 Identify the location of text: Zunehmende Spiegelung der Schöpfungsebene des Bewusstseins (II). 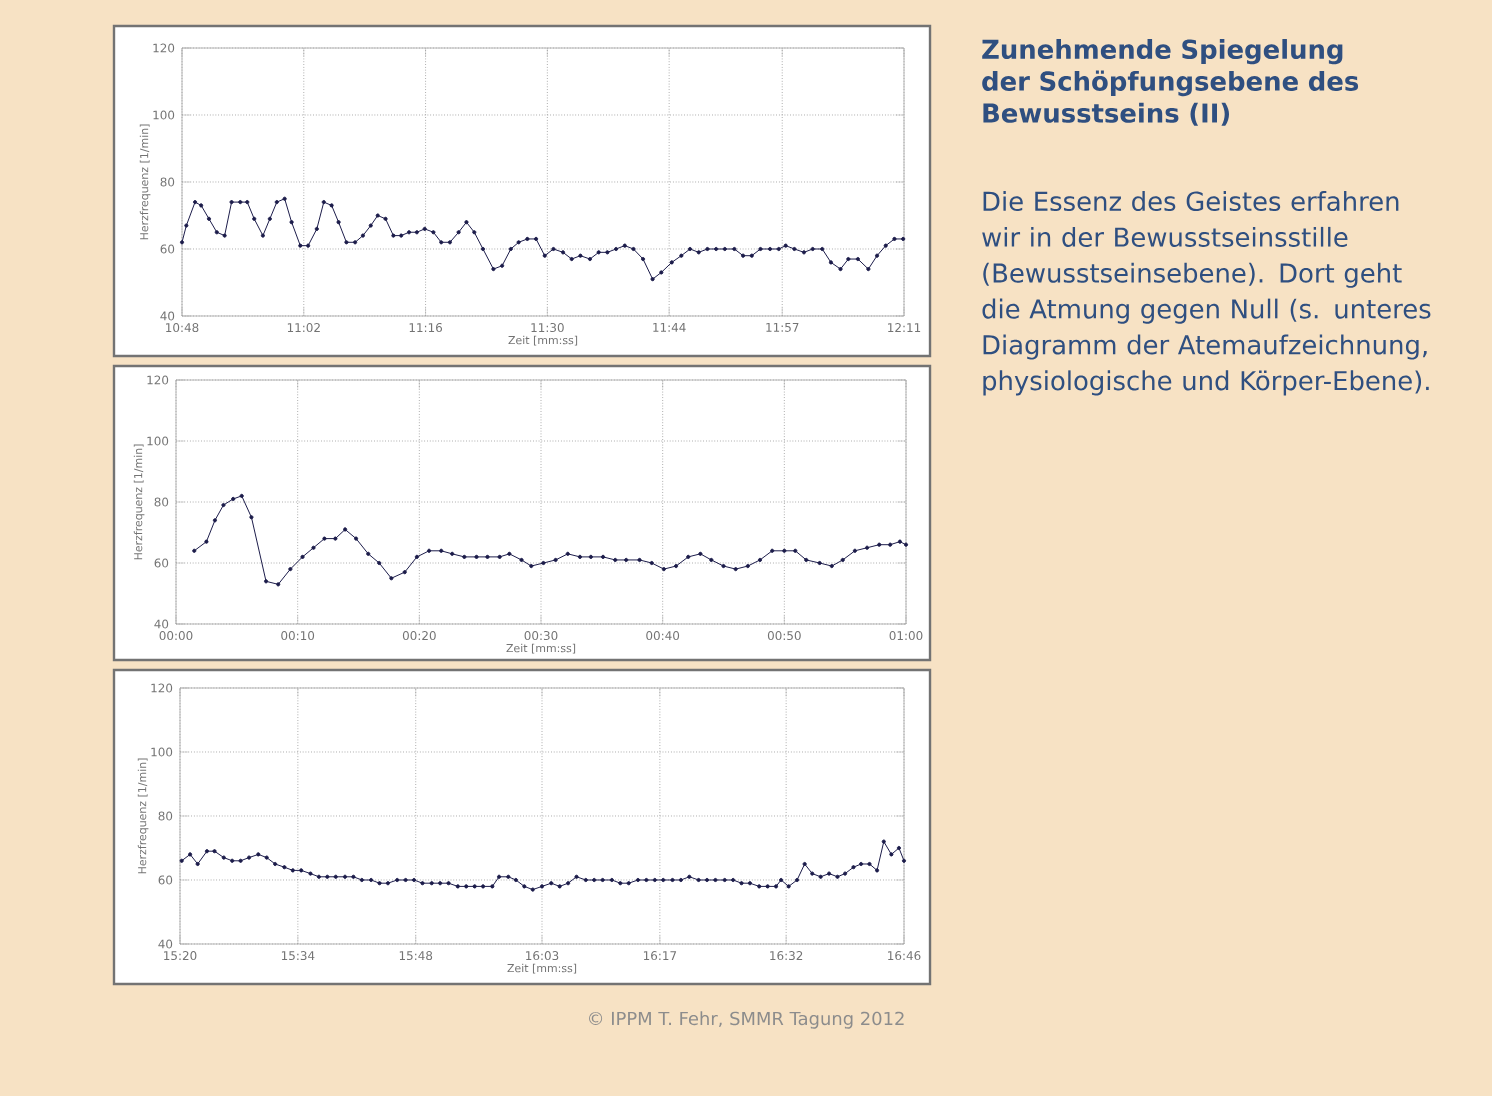
(1170, 82).